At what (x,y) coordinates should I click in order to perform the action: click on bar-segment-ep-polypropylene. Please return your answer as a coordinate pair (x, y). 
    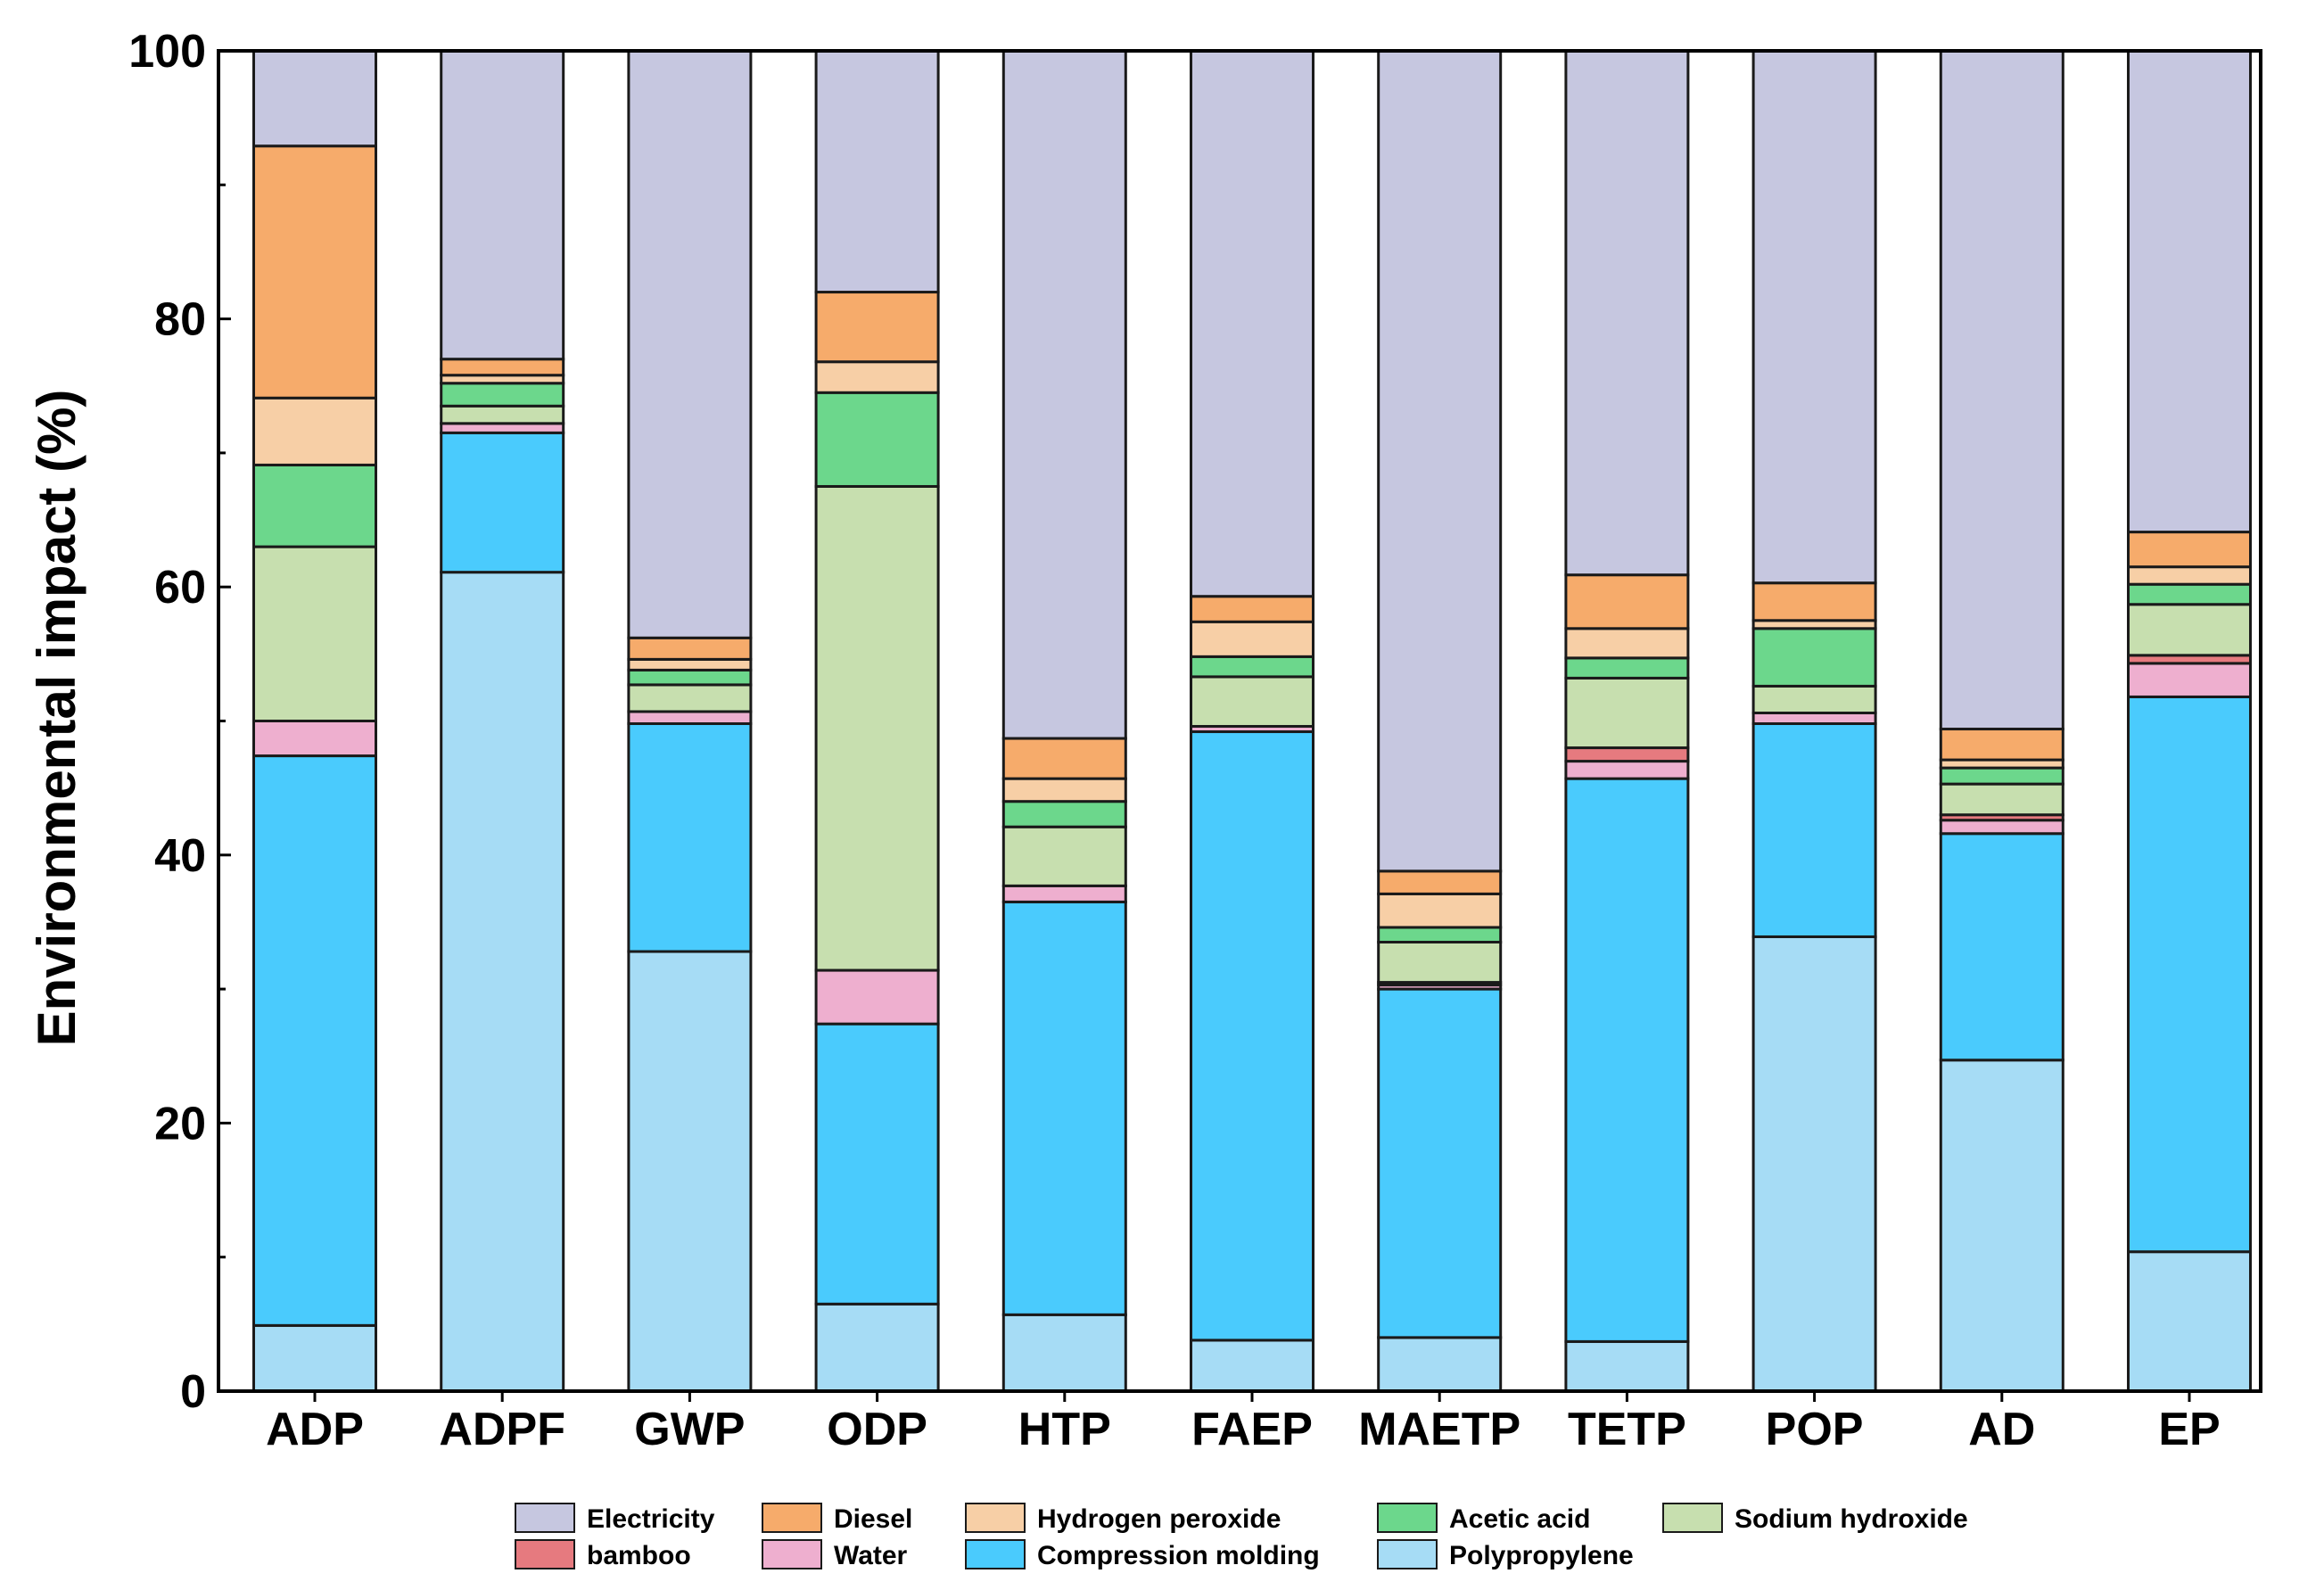
    Looking at the image, I should click on (2189, 1321).